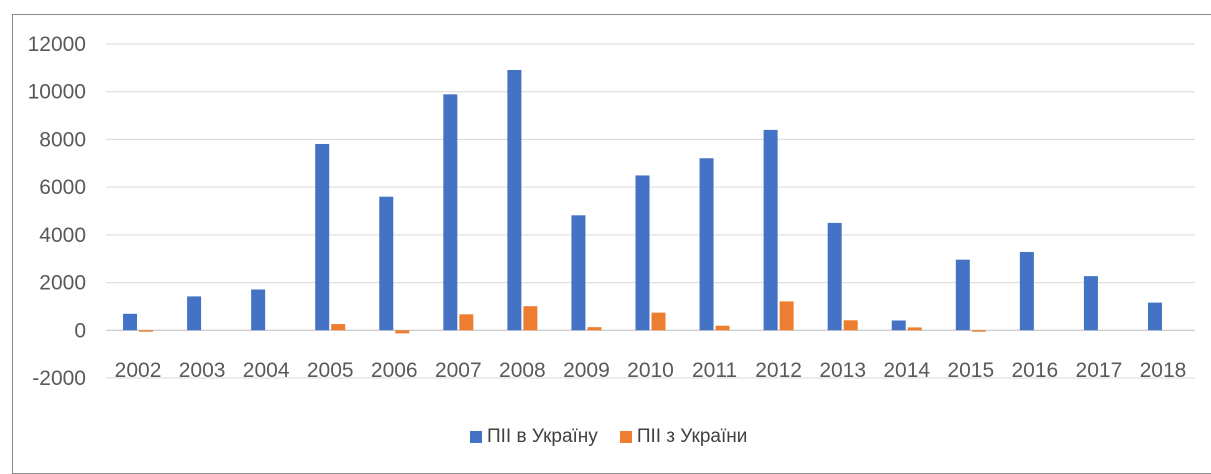 The width and height of the screenshot is (1211, 474). I want to click on bar-series-1-2002, so click(130, 322).